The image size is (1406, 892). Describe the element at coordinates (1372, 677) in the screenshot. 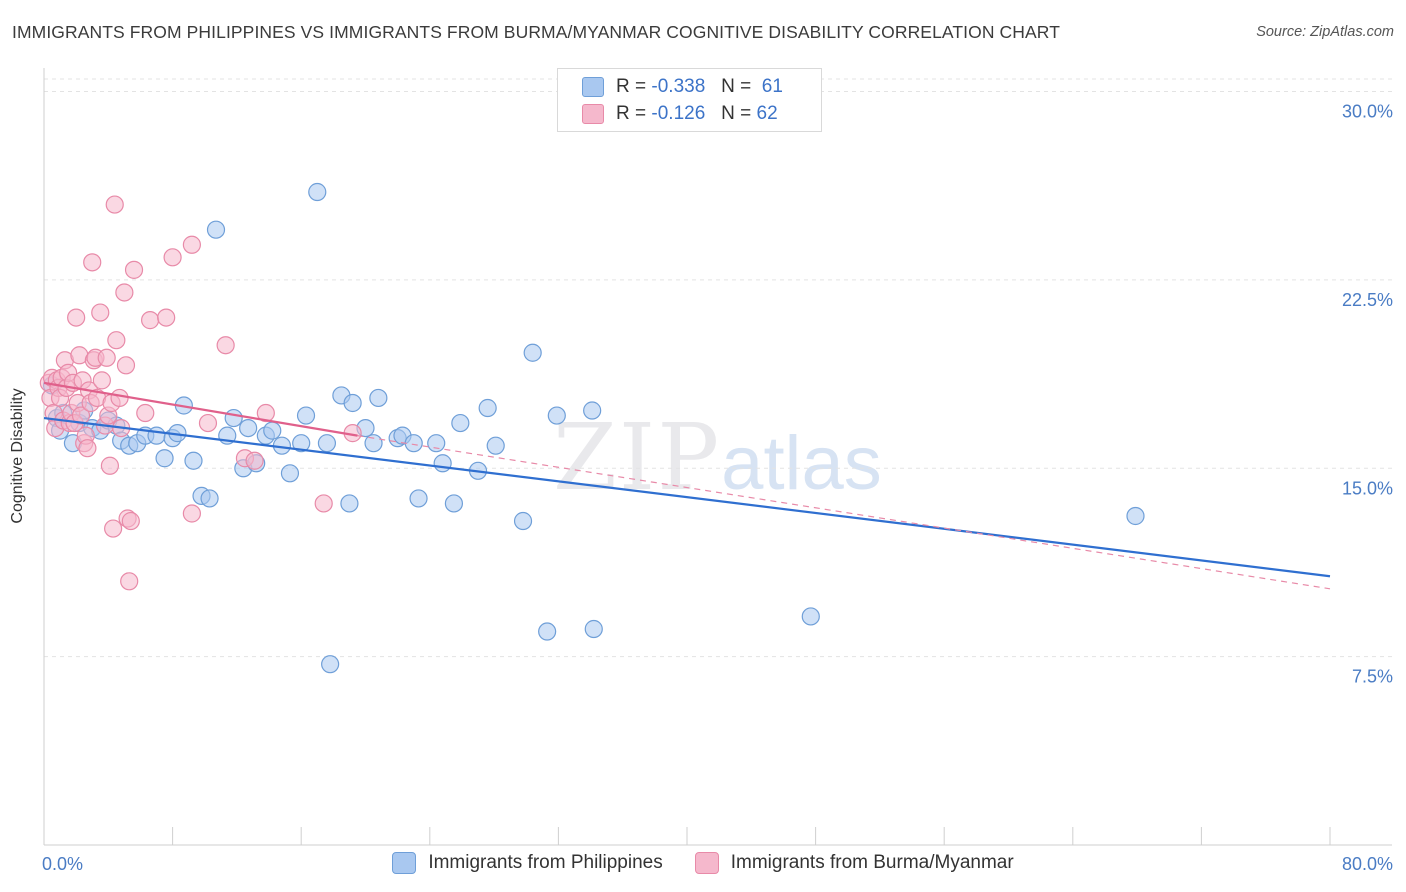

I see `y-tick-label: 7.5%` at that location.